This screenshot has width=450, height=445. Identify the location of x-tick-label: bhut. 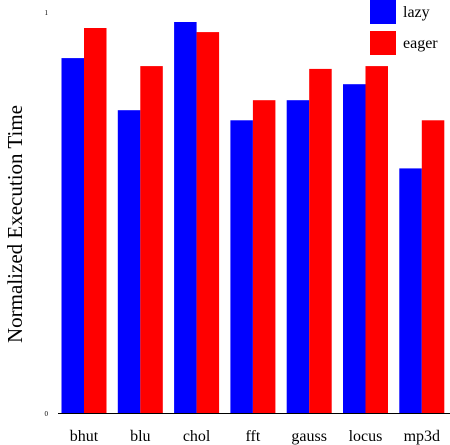
(84, 436).